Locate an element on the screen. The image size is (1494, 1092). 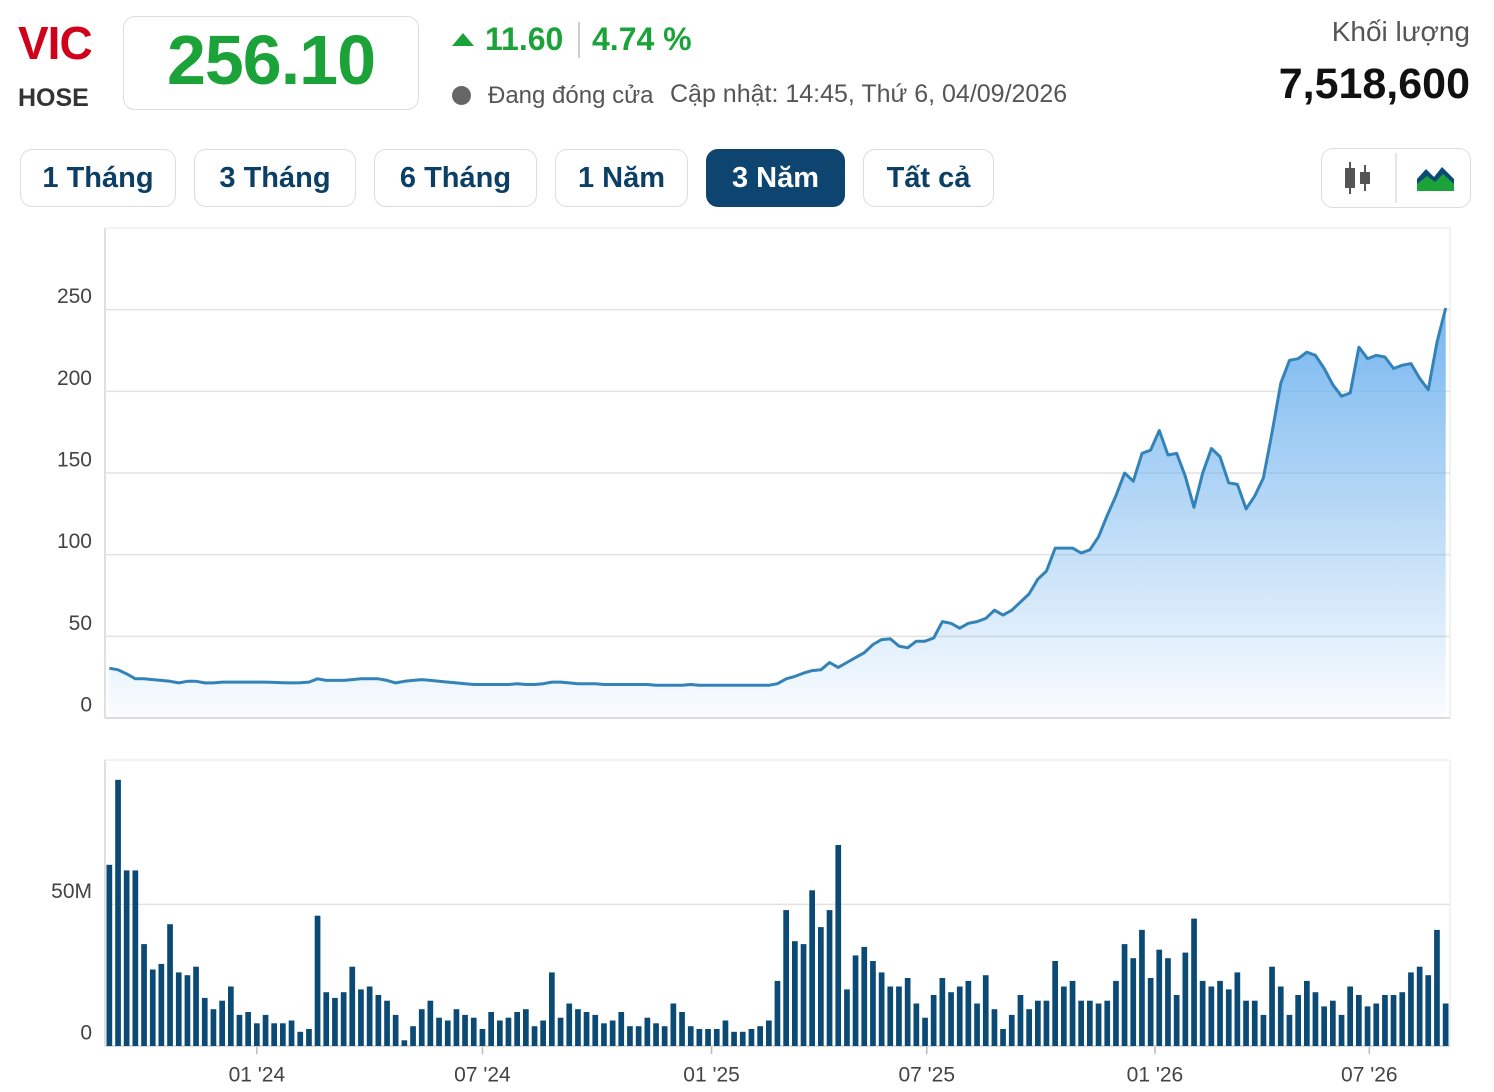
volume-label: Khối lượng is located at coordinates (1400, 31).